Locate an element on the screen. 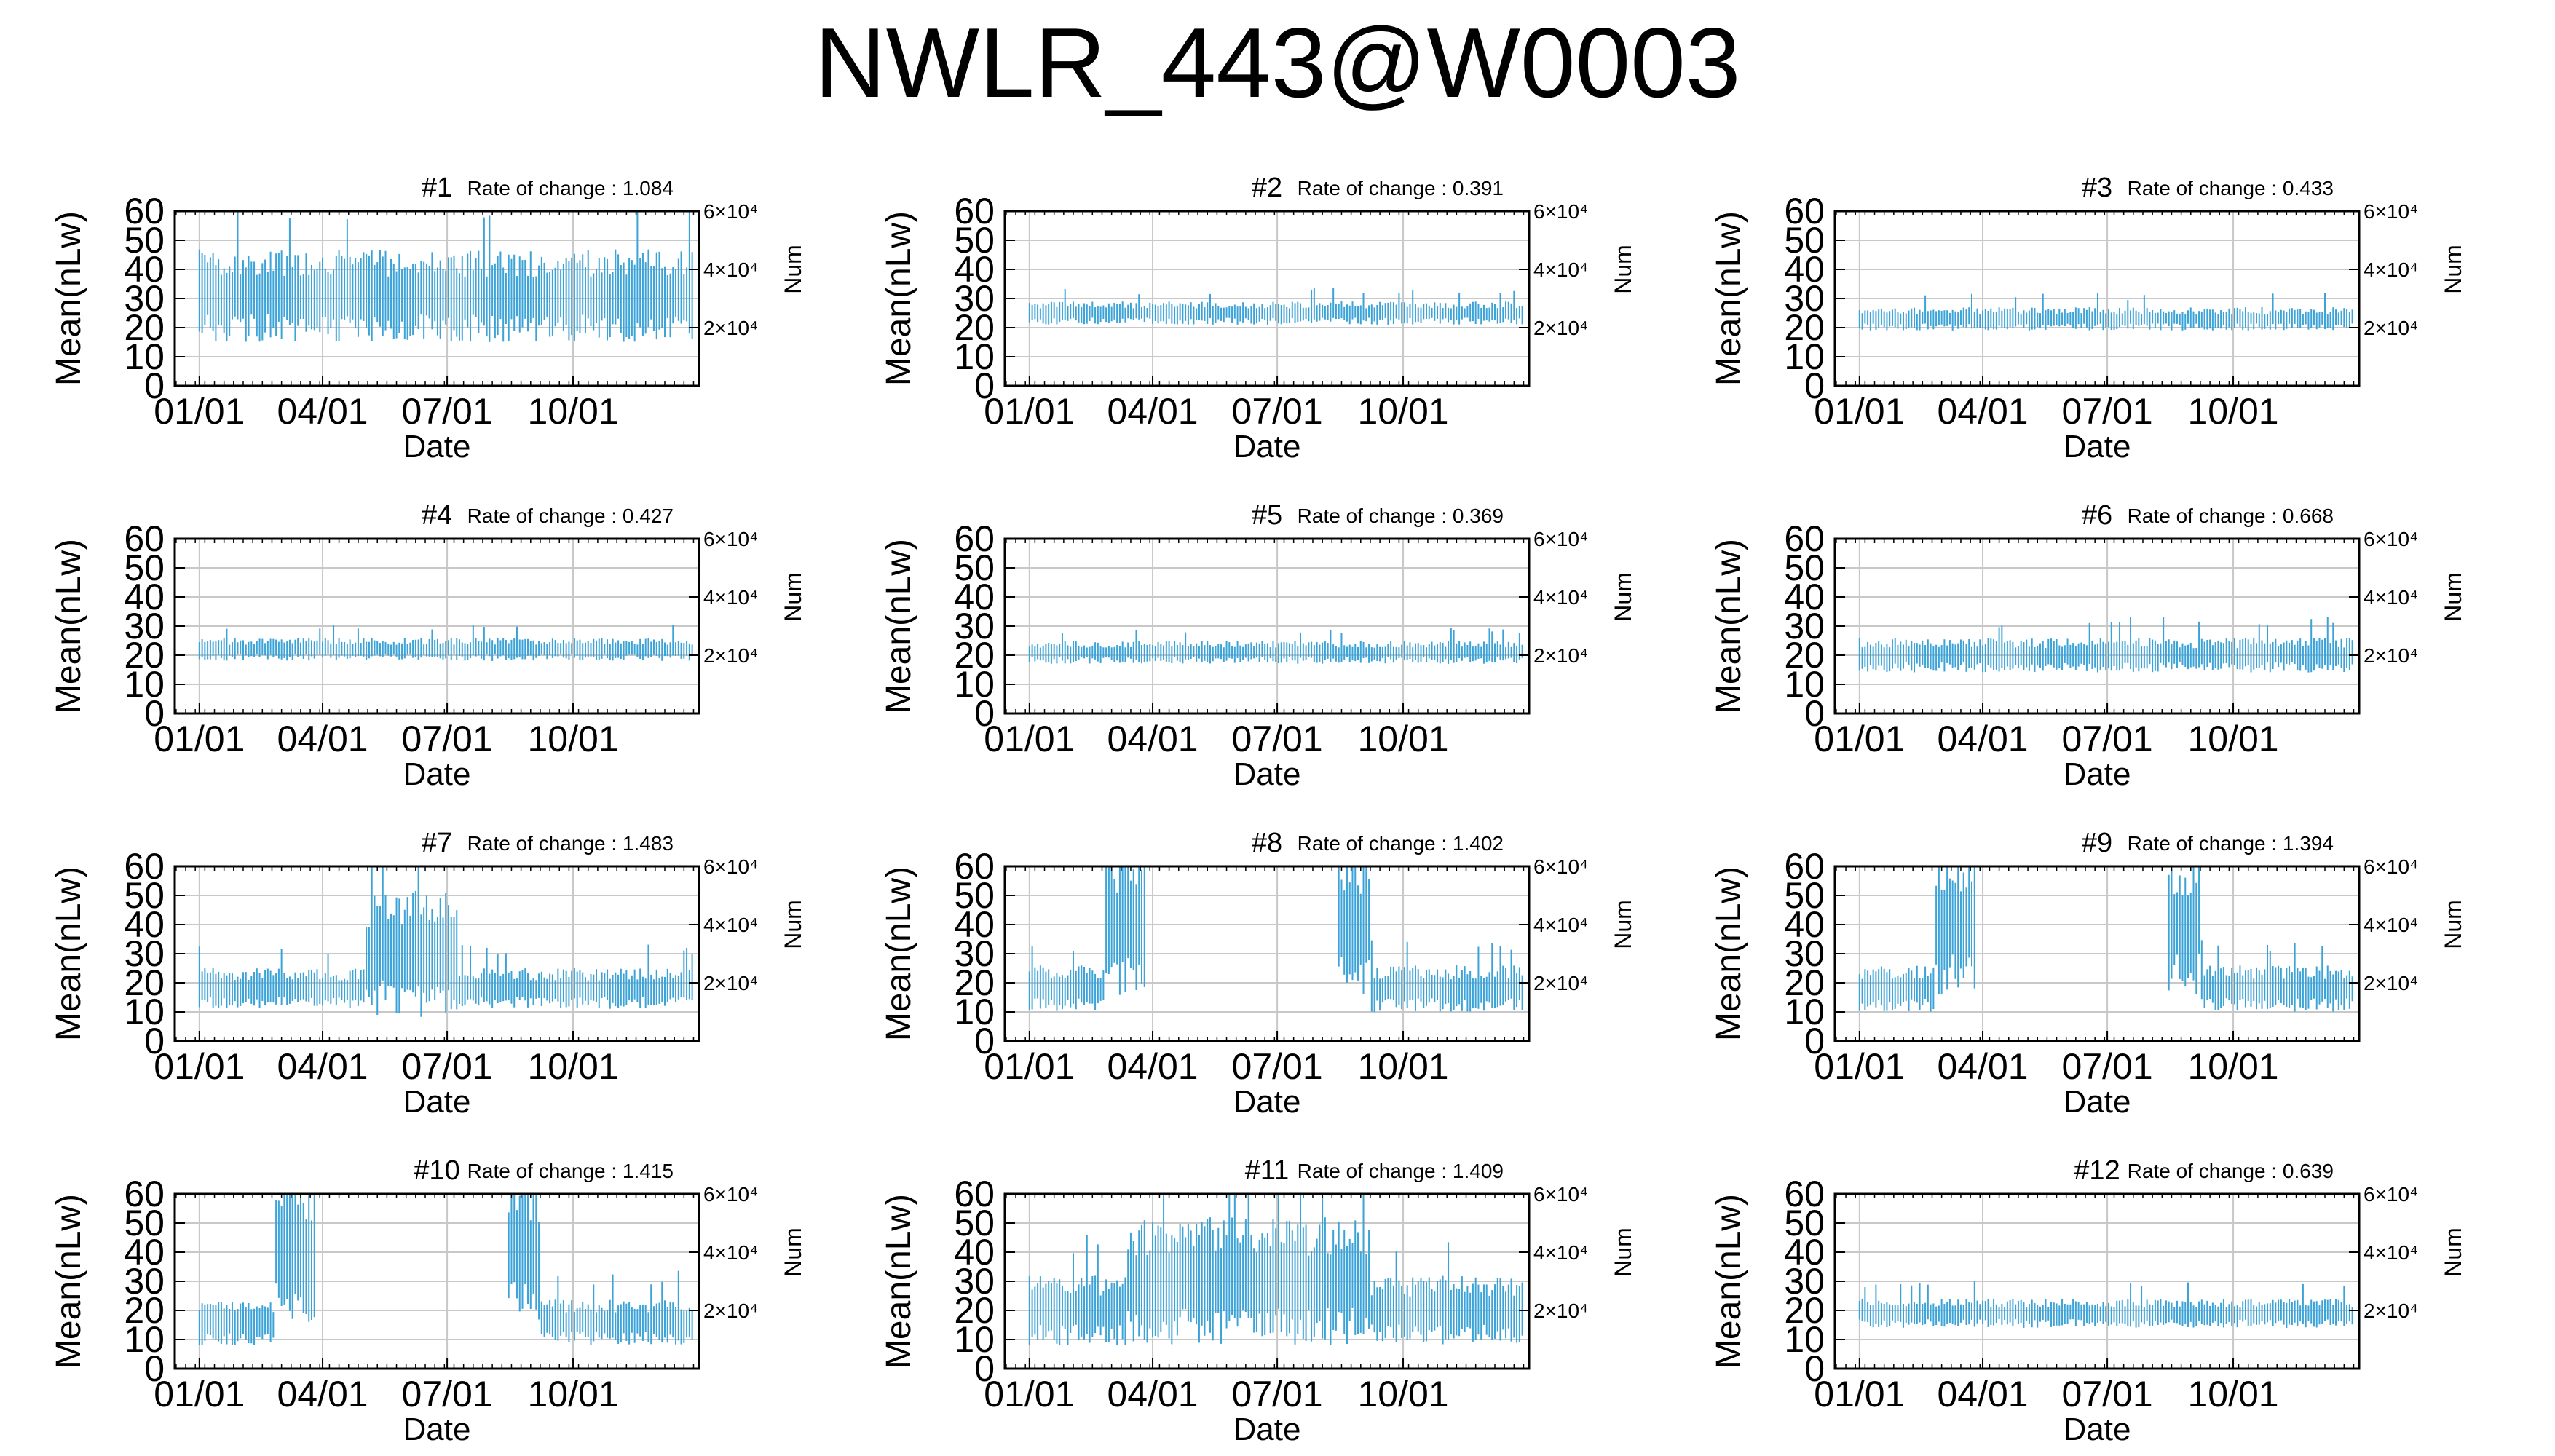  rate-of-change-label: Rate of change : 0.433 is located at coordinates (2231, 188).